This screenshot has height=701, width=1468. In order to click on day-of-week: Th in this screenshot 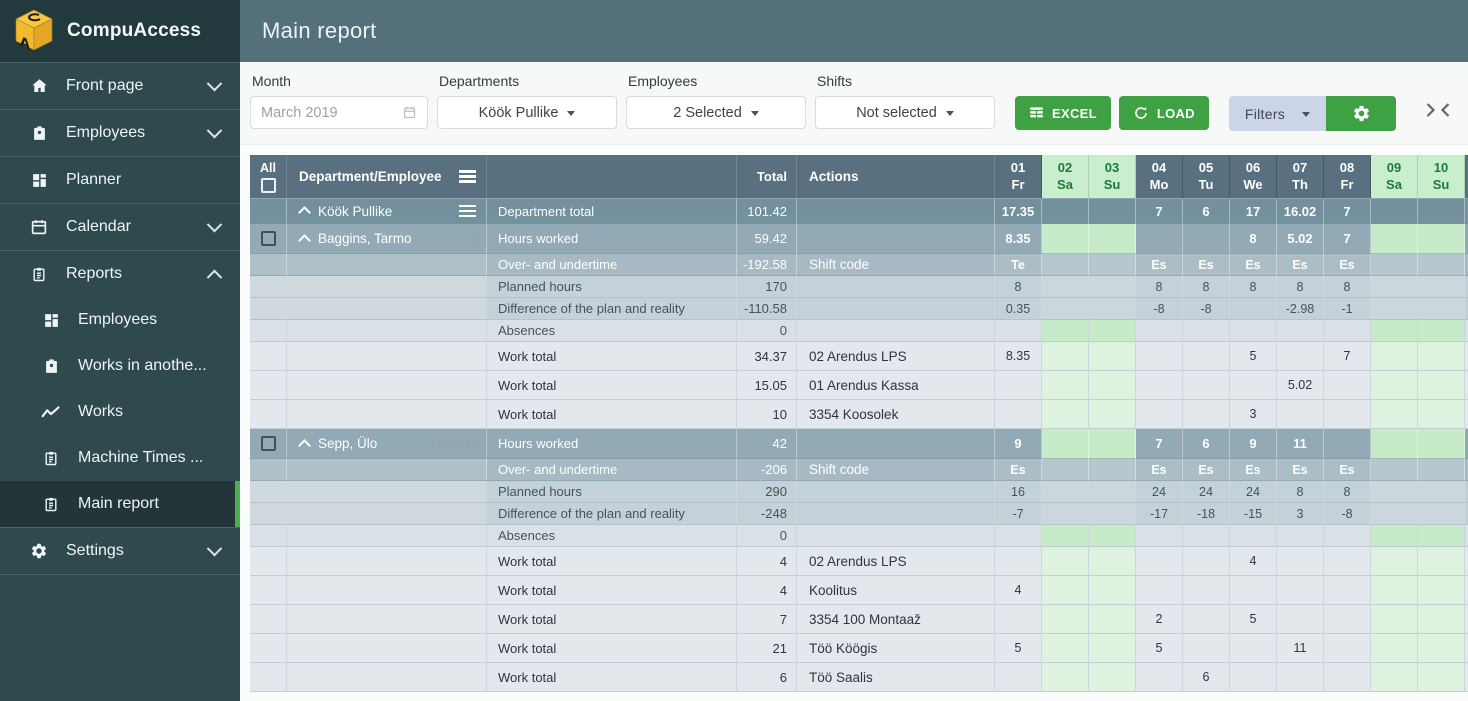, I will do `click(1300, 184)`.